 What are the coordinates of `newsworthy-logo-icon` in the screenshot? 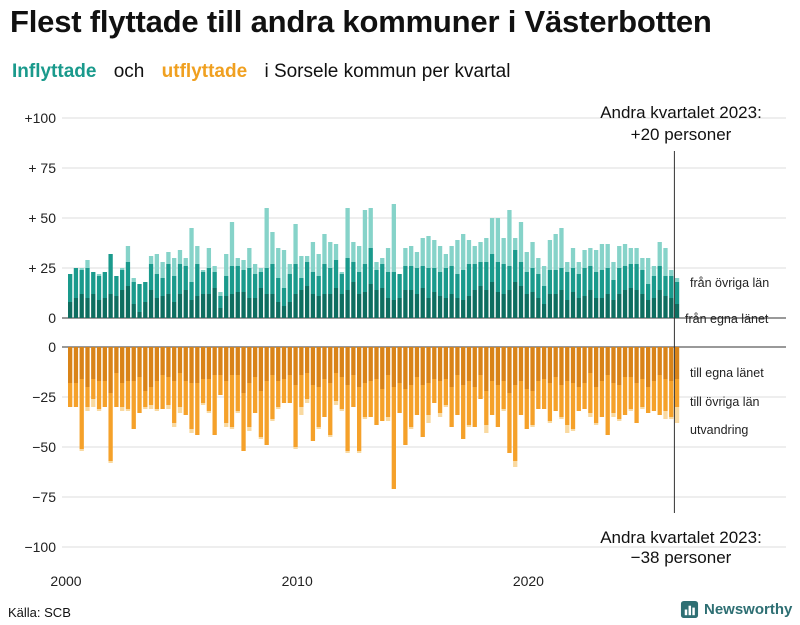 It's located at (689, 609).